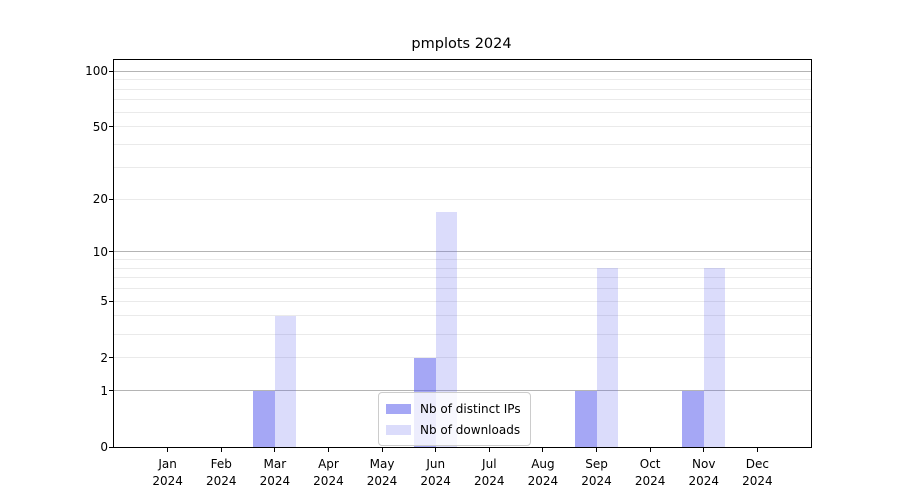  Describe the element at coordinates (104, 357) in the screenshot. I see `y-tick-label-2: 2` at that location.